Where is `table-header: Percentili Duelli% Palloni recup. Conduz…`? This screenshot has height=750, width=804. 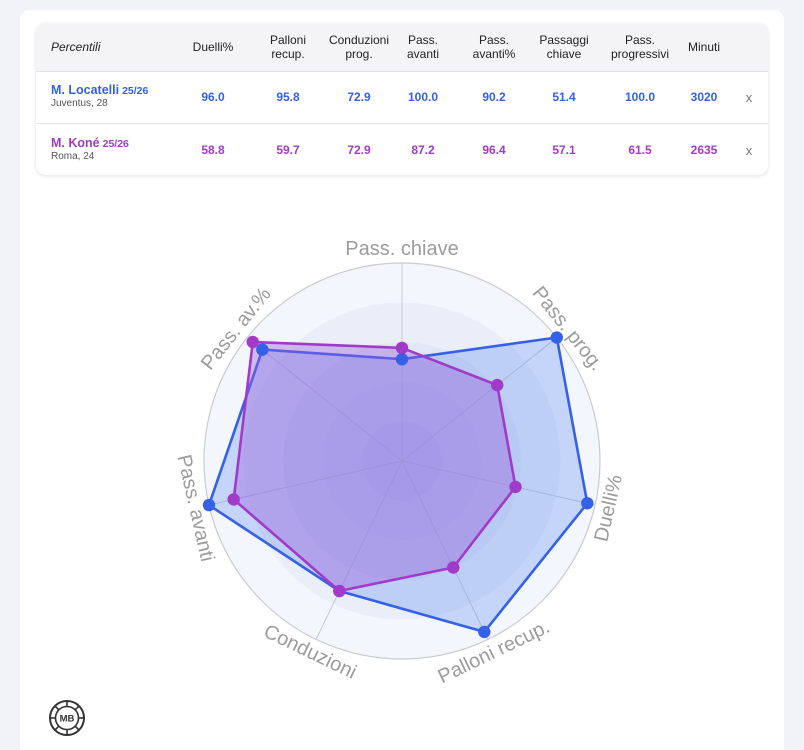 table-header: Percentili Duelli% Palloni recup. Conduz… is located at coordinates (402, 47).